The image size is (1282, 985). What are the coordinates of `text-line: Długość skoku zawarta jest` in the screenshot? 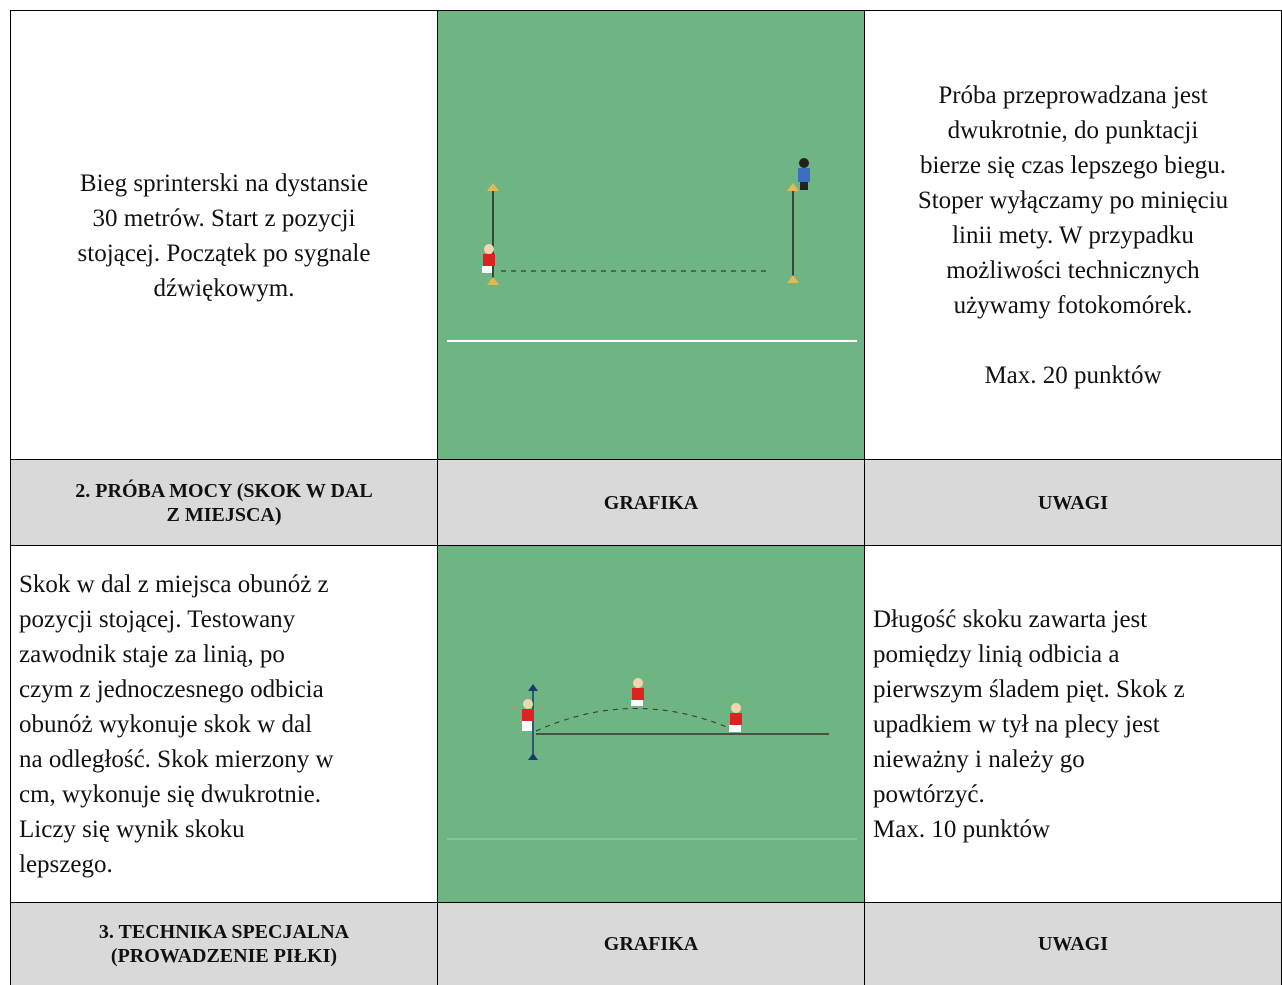 It's located at (1010, 619).